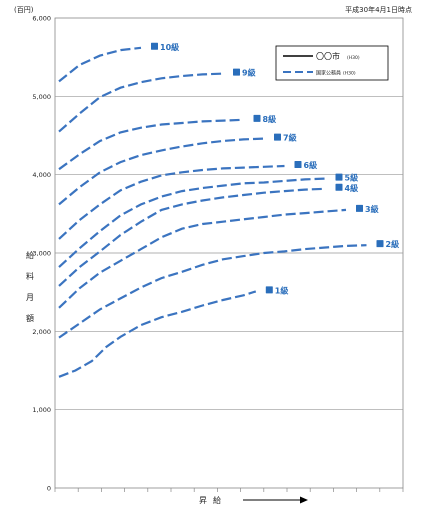 This screenshot has height=512, width=421. What do you see at coordinates (378, 9) in the screenshot?
I see `date-label: 平成30年4月1日時点` at bounding box center [378, 9].